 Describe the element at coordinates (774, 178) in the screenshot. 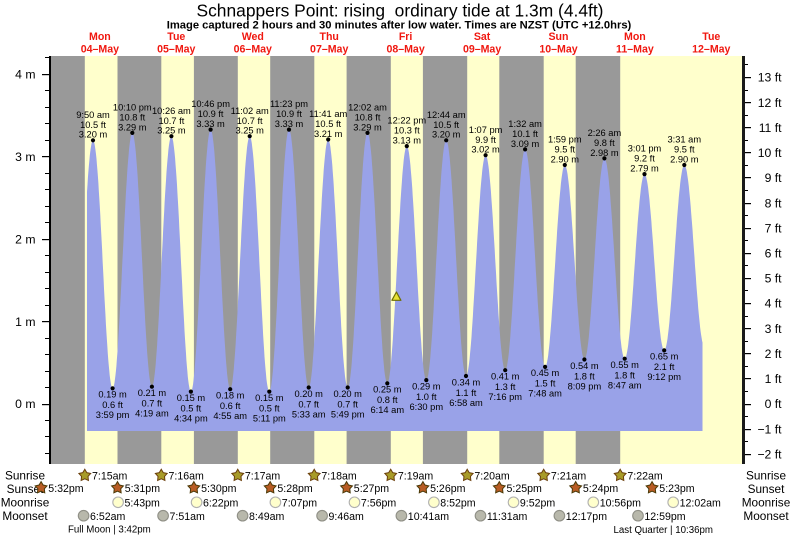

I see `svg-text: 9 ft` at that location.